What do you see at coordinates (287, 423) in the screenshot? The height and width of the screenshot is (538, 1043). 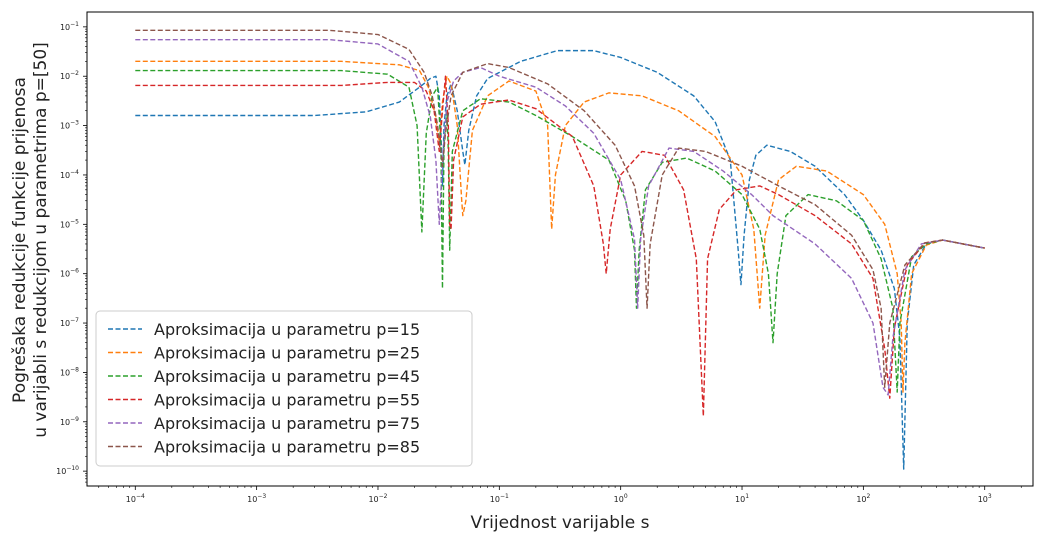 I see `legend-entry-label: Aproksimacija u parametru p=75` at bounding box center [287, 423].